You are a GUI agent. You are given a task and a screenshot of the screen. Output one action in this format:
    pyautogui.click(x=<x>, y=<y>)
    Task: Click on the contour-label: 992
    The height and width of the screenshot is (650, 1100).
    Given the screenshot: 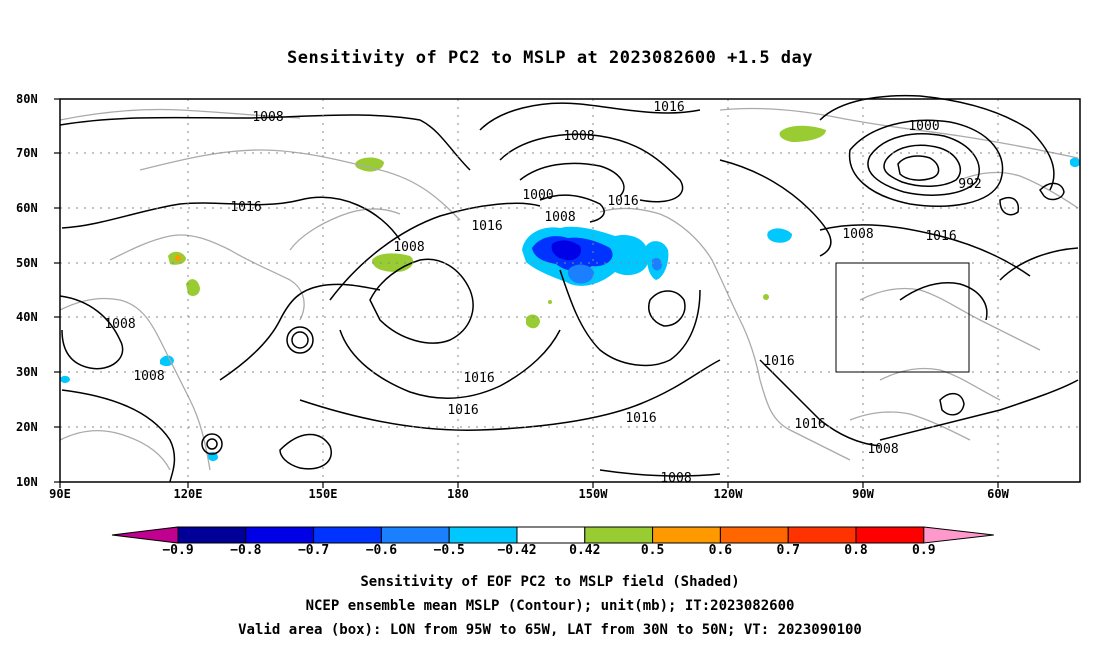 What is the action you would take?
    pyautogui.click(x=969, y=184)
    